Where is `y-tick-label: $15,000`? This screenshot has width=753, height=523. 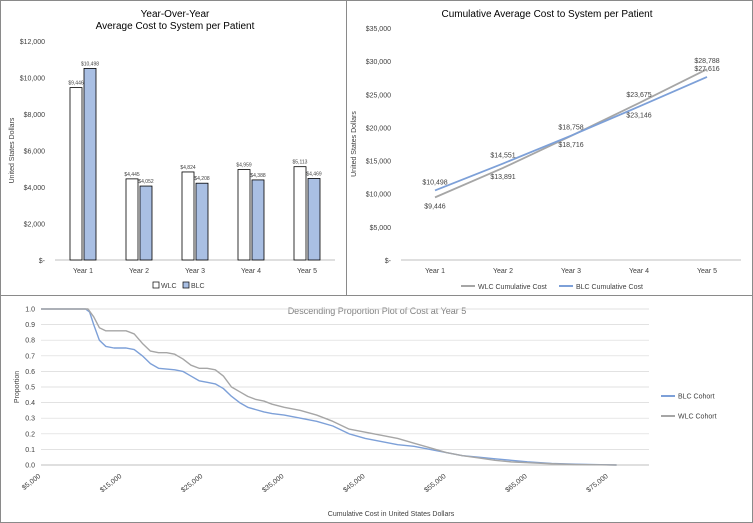 y-tick-label: $15,000 is located at coordinates (378, 162).